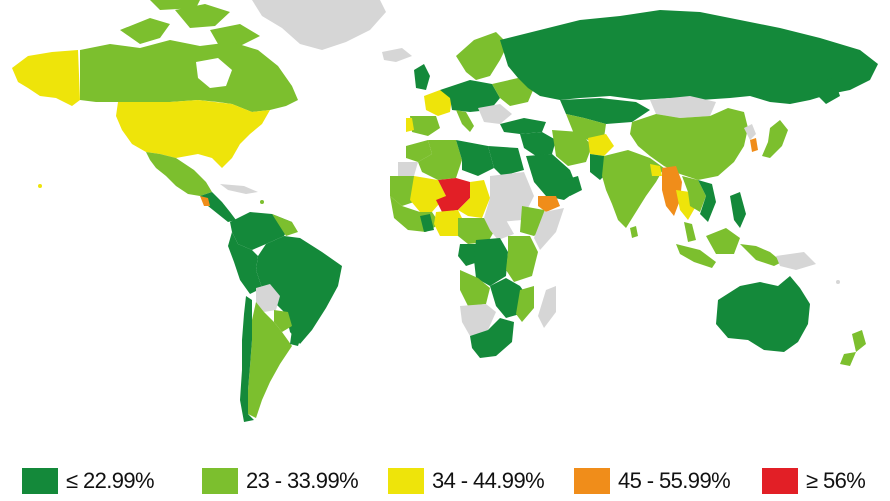  I want to click on legend-label-very-high: ≥ 56%, so click(836, 480).